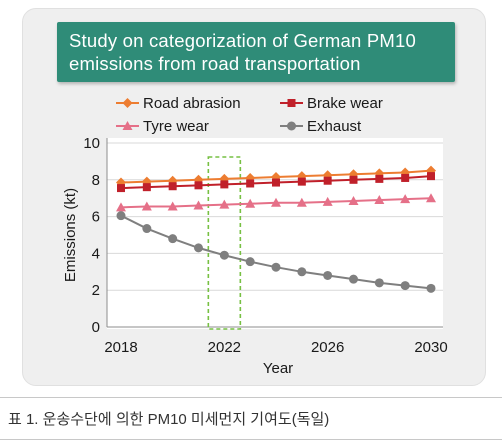  What do you see at coordinates (345, 103) in the screenshot?
I see `legend-brake-wear-label: Brake wear` at bounding box center [345, 103].